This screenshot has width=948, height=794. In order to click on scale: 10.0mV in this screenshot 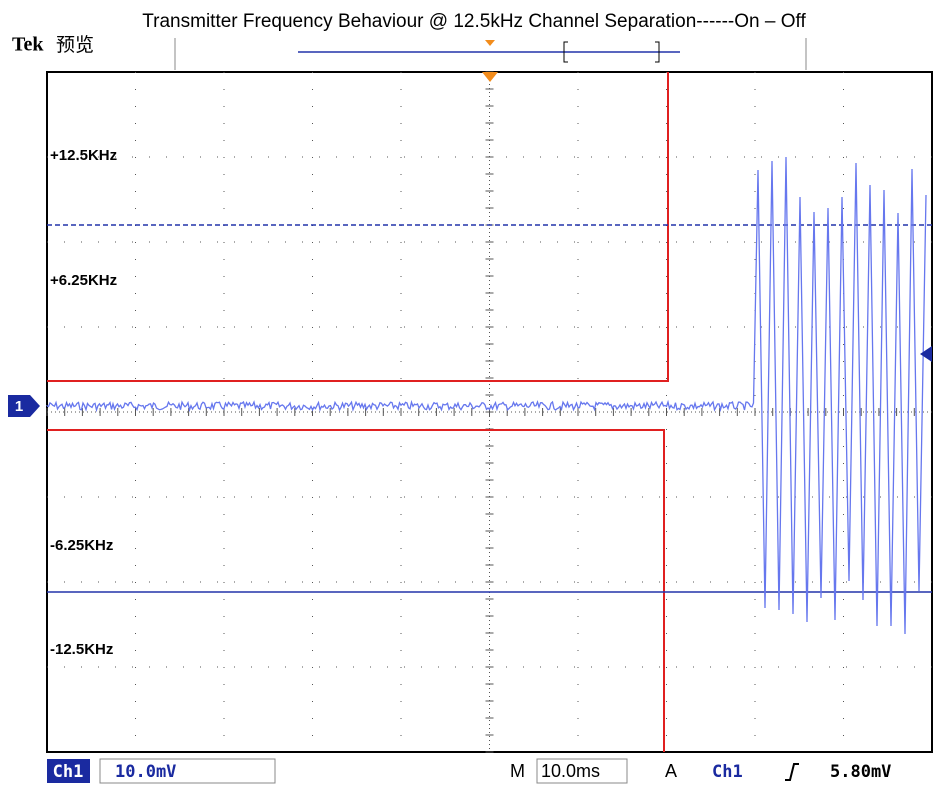, I will do `click(145, 772)`.